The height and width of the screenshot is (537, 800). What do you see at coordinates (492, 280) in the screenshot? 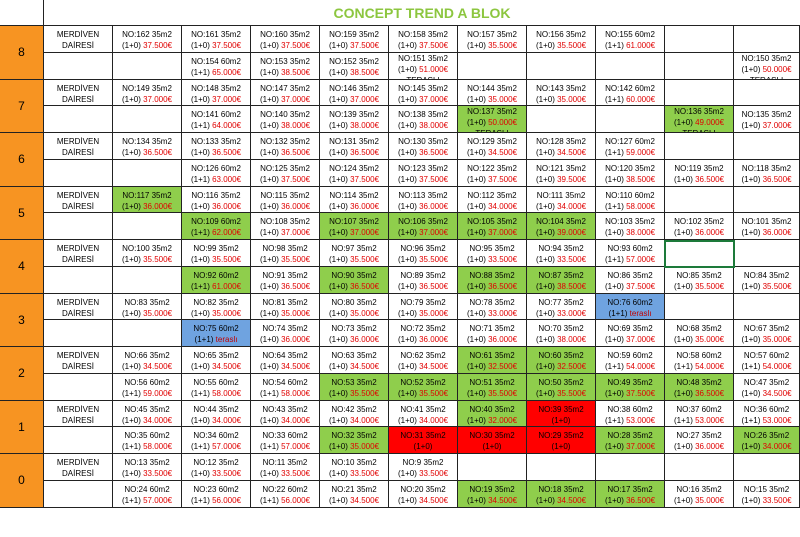
I see `unit-cell: NO:88 35m2 (1+0) 36.500€` at bounding box center [492, 280].